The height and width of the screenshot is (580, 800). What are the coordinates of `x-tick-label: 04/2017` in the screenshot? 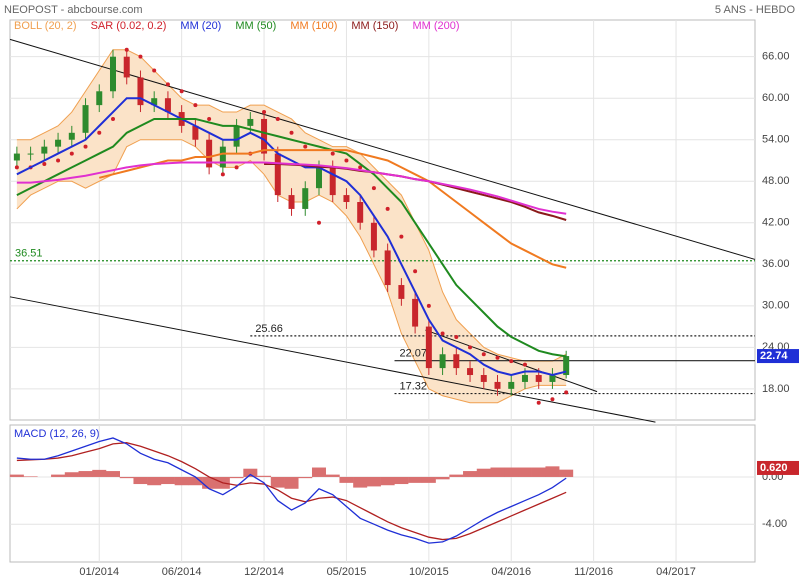 It's located at (676, 572).